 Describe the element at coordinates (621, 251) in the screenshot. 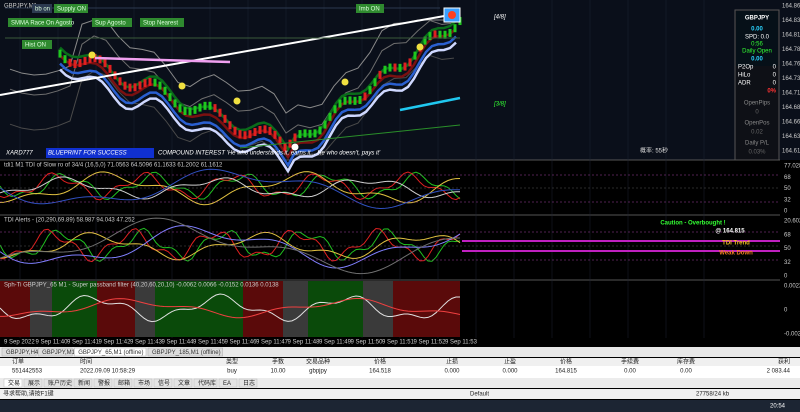

I see `tdi-highlight` at that location.